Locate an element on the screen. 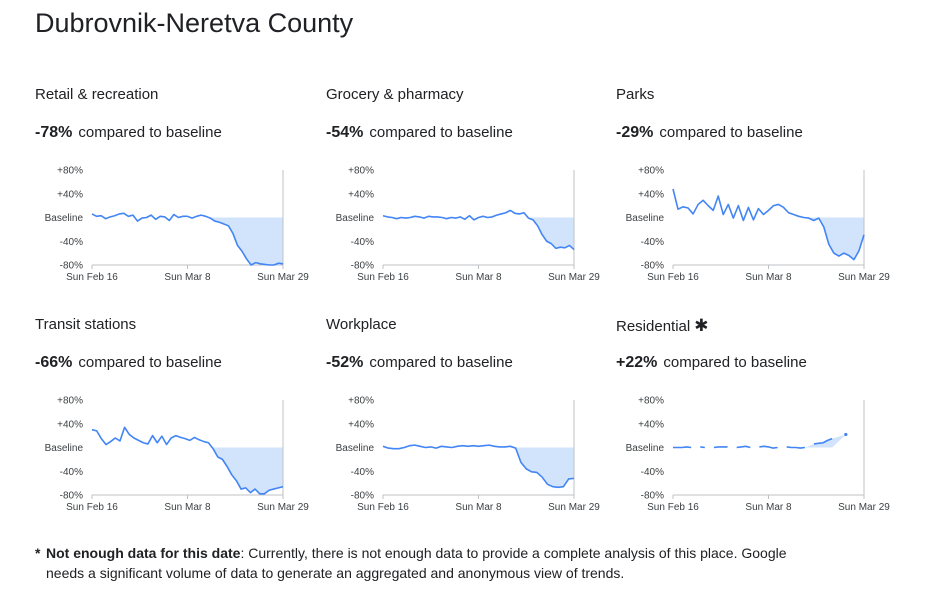 This screenshot has width=929, height=597. pct-value: -66% is located at coordinates (54, 362).